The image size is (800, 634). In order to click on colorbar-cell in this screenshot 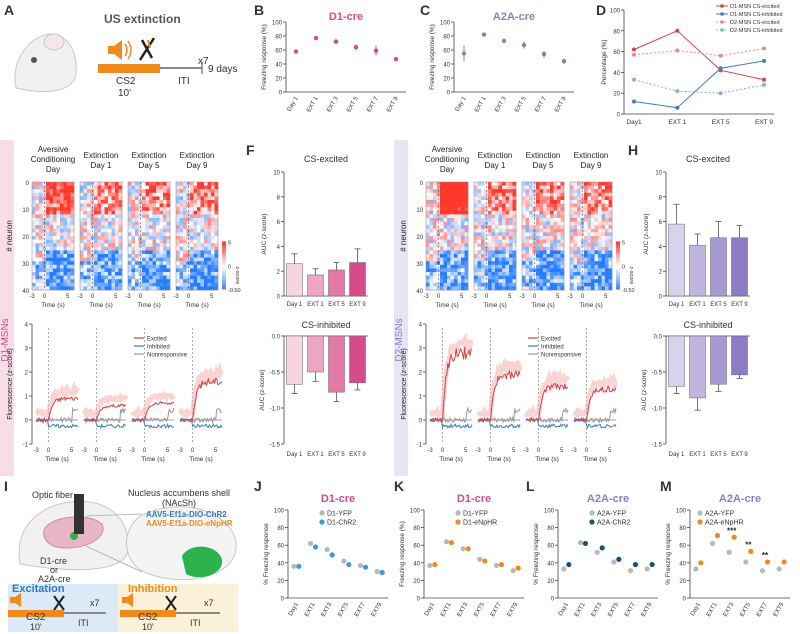, I will do `click(618, 264)`.